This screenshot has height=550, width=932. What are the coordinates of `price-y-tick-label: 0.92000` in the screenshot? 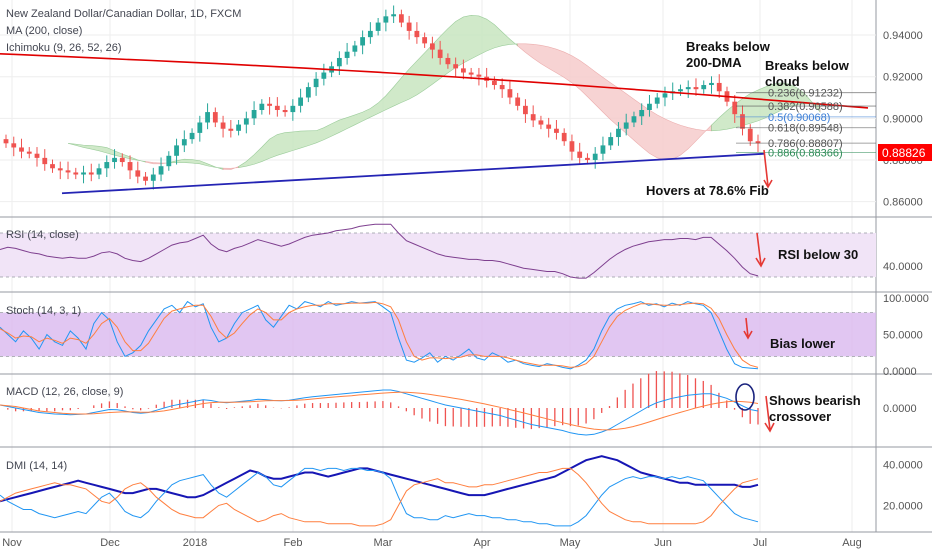 It's located at (903, 78).